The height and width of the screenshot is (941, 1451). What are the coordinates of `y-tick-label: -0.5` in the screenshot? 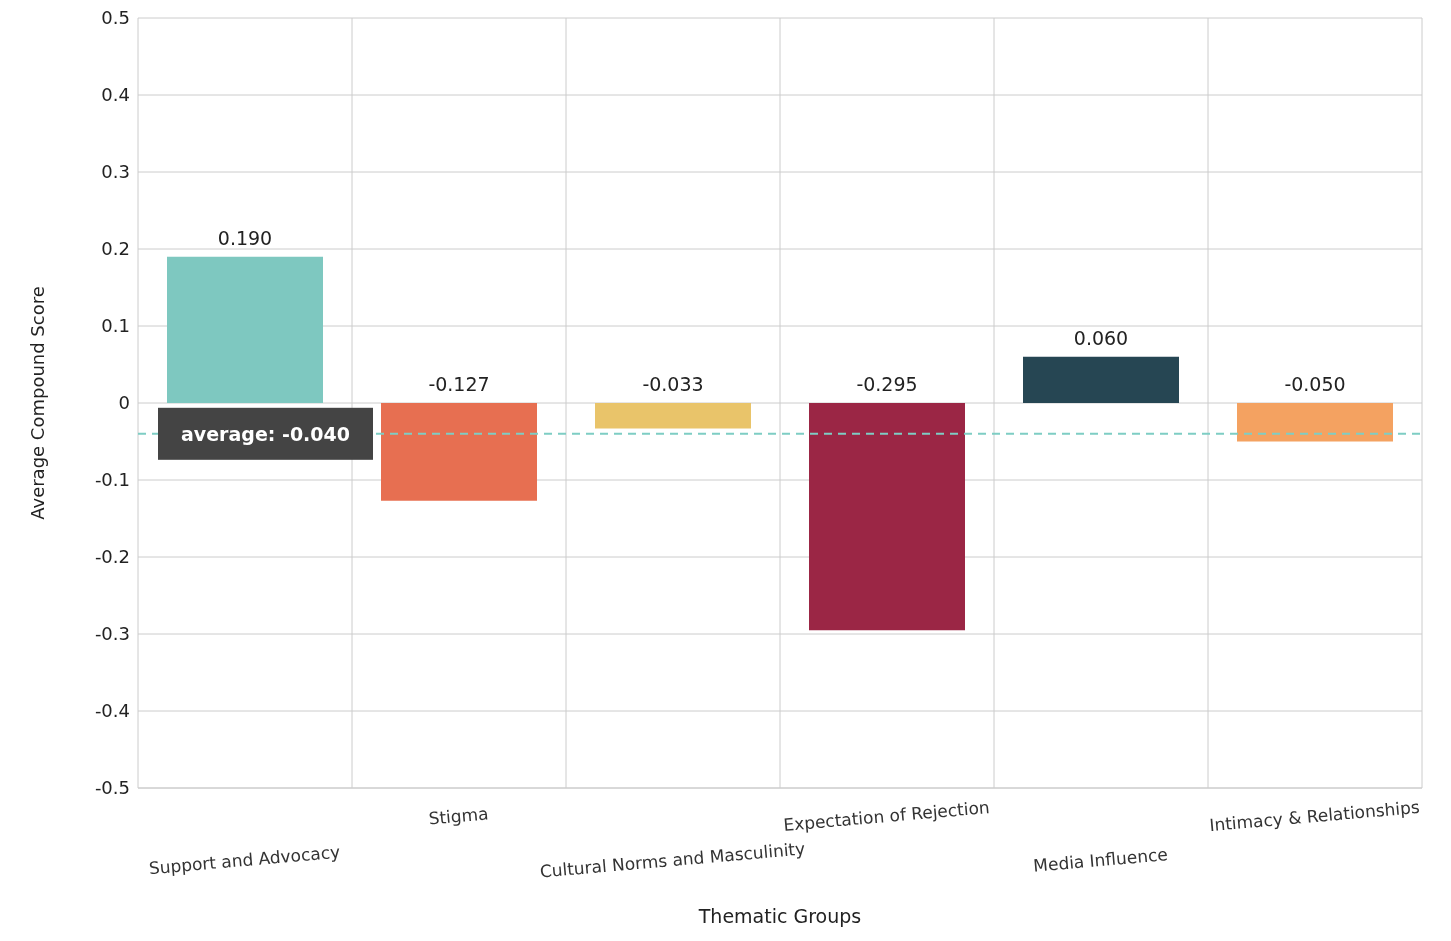 It's located at (112, 788).